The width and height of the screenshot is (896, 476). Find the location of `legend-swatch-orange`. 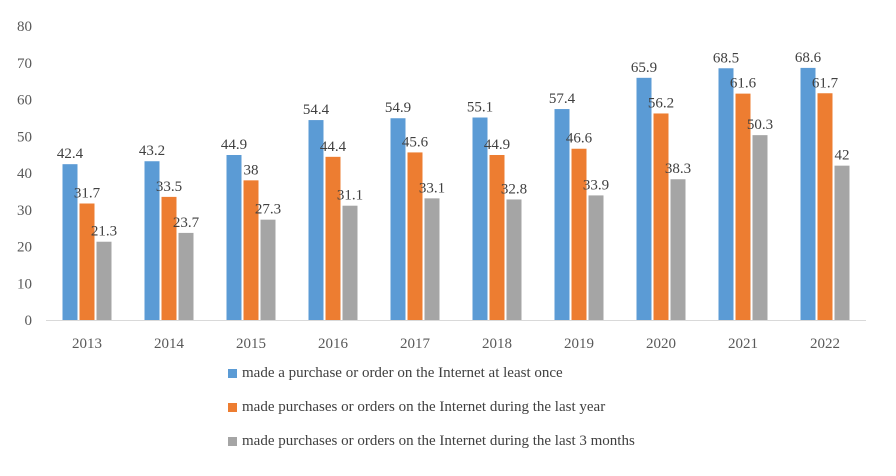

legend-swatch-orange is located at coordinates (232, 407).